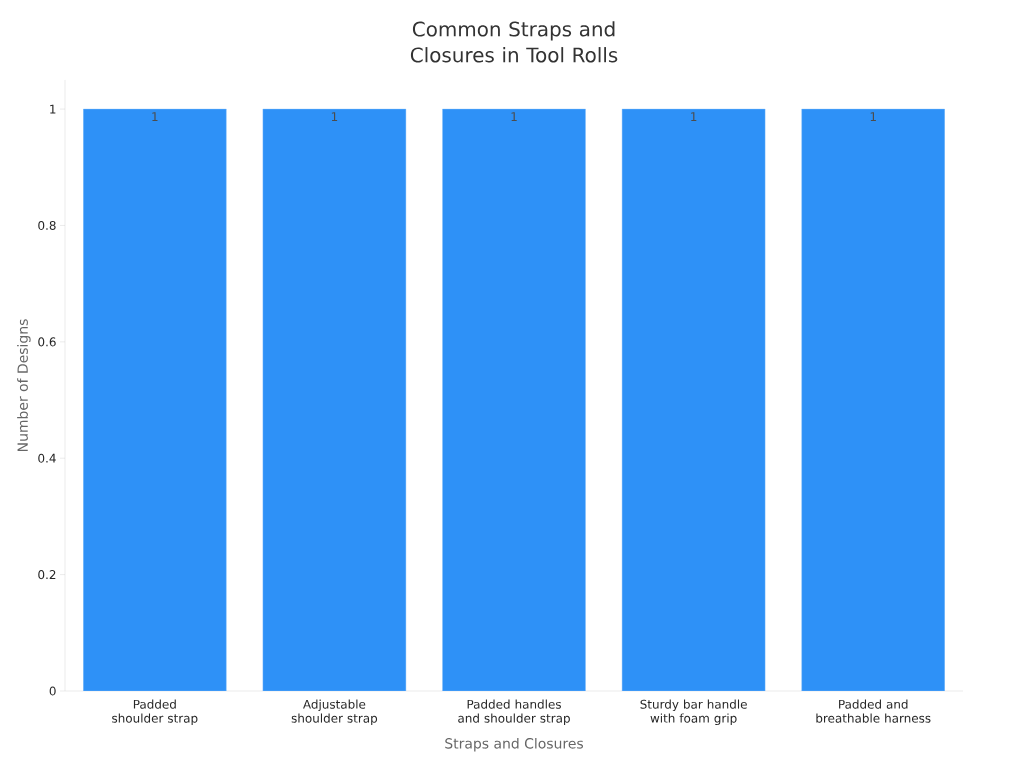 The image size is (1024, 768). What do you see at coordinates (24, 385) in the screenshot?
I see `y-axis-title: Number of Designs` at bounding box center [24, 385].